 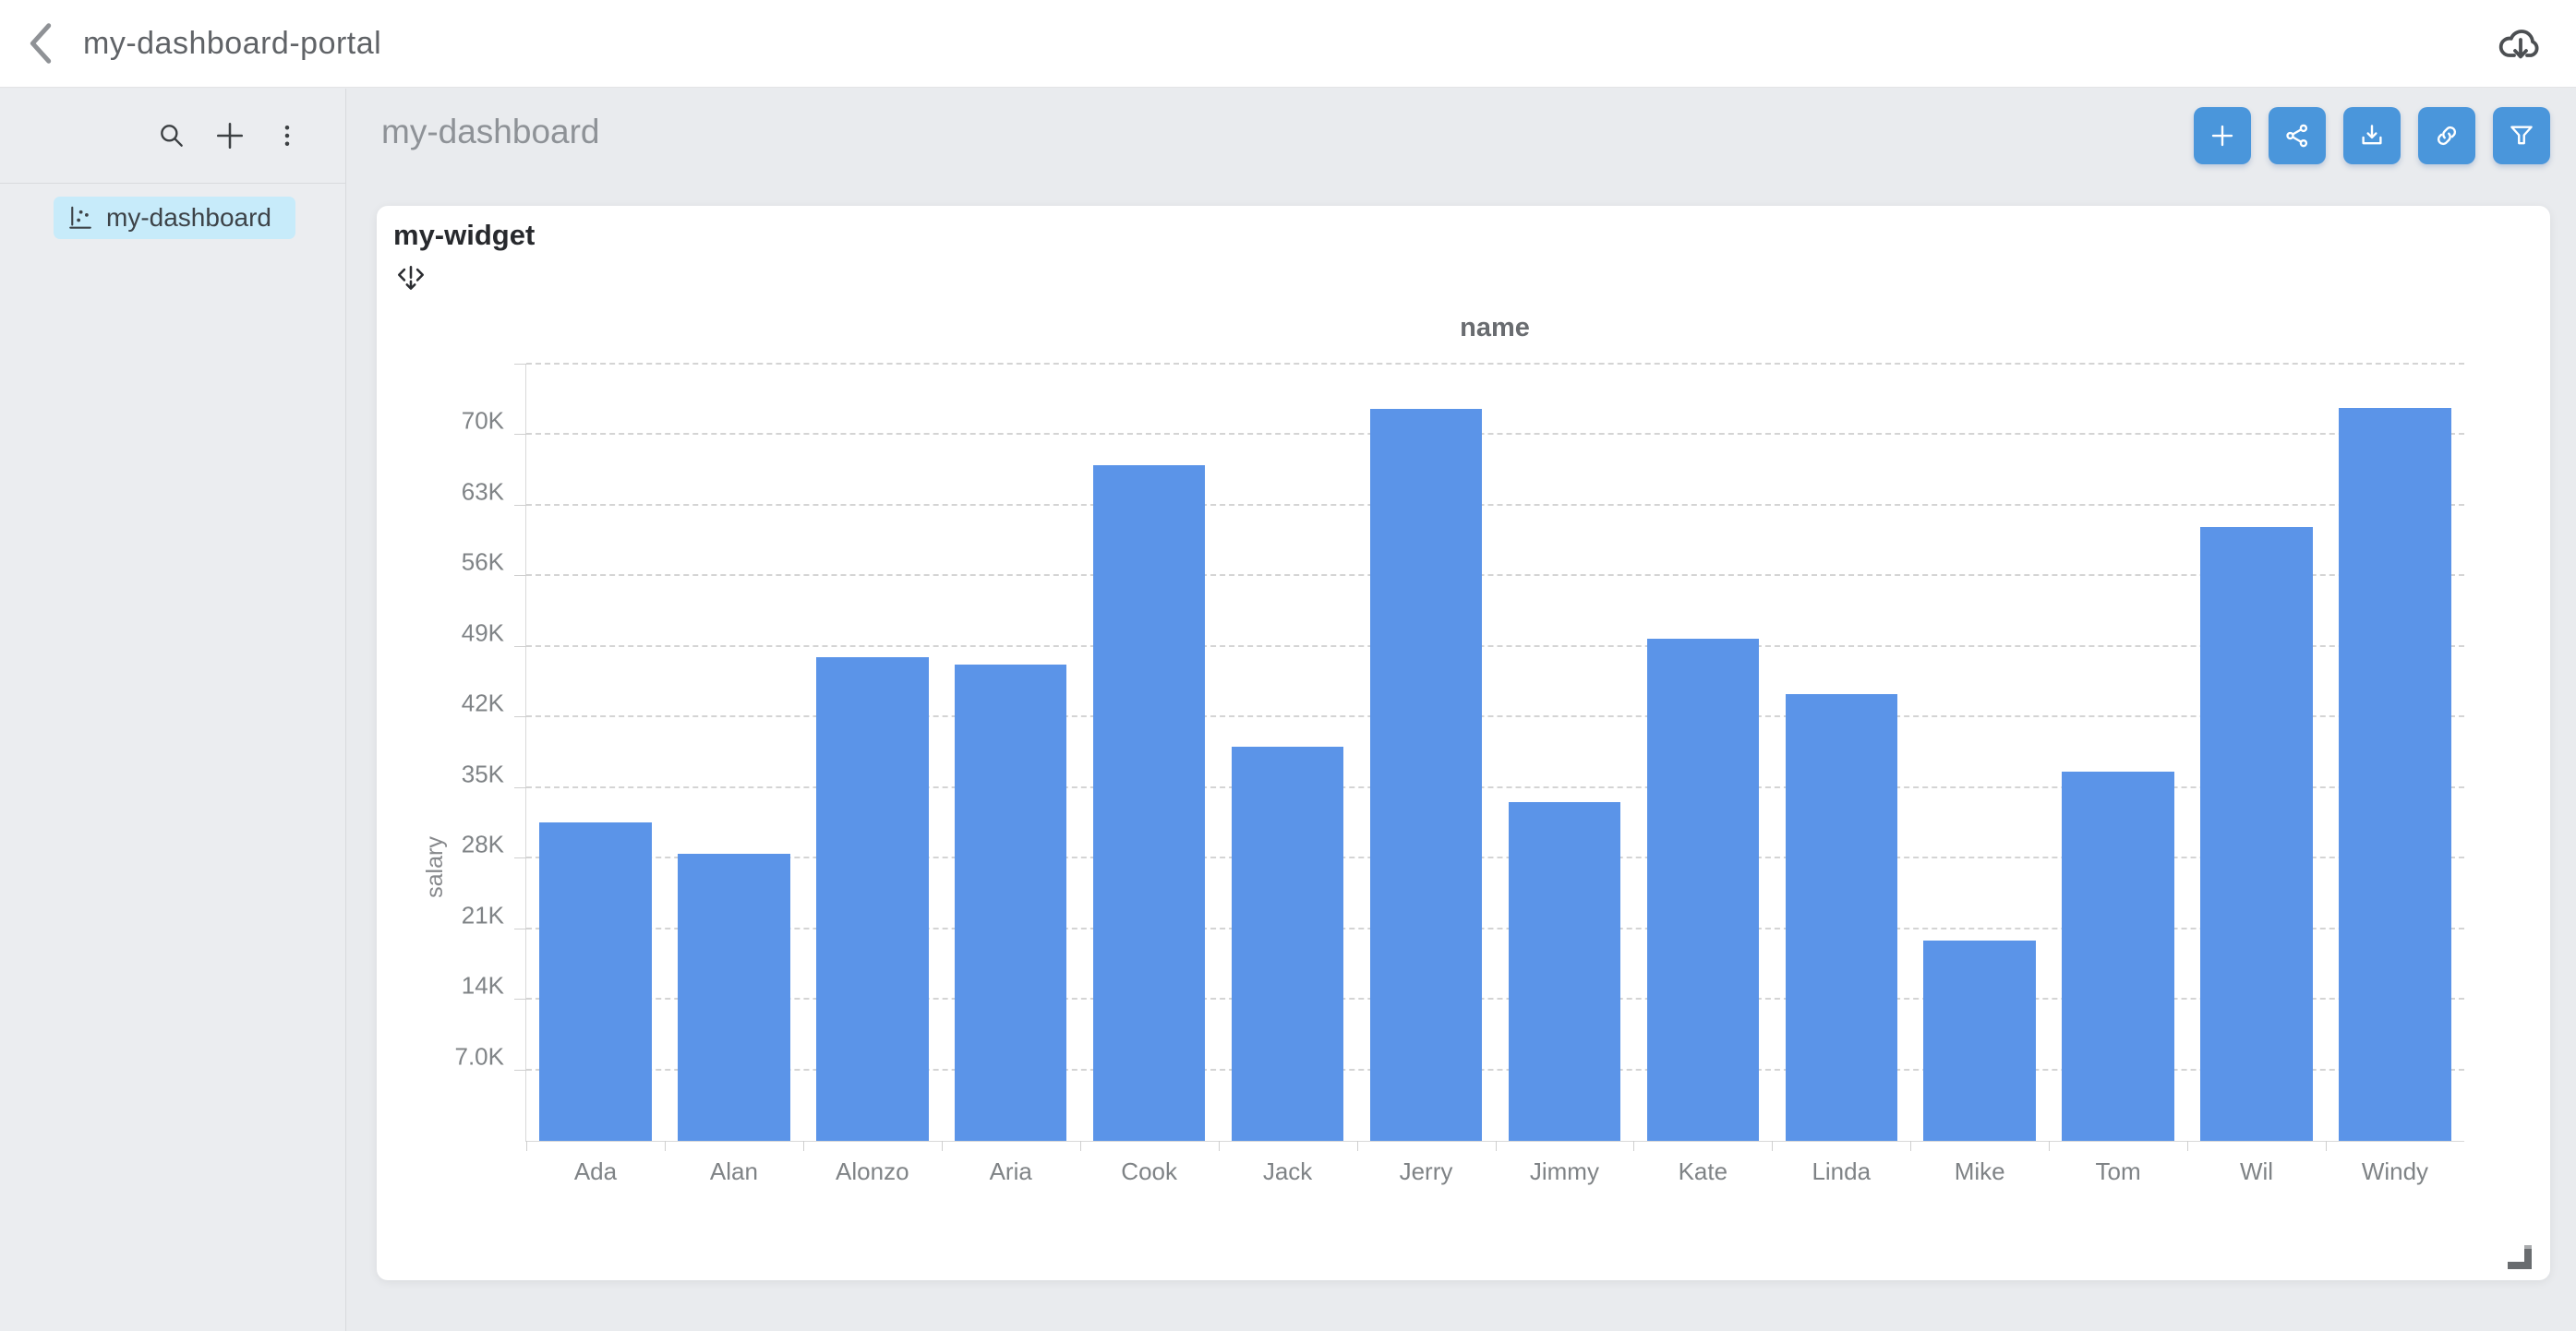 What do you see at coordinates (232, 43) in the screenshot?
I see `portal-title: my-dashboard-portal` at bounding box center [232, 43].